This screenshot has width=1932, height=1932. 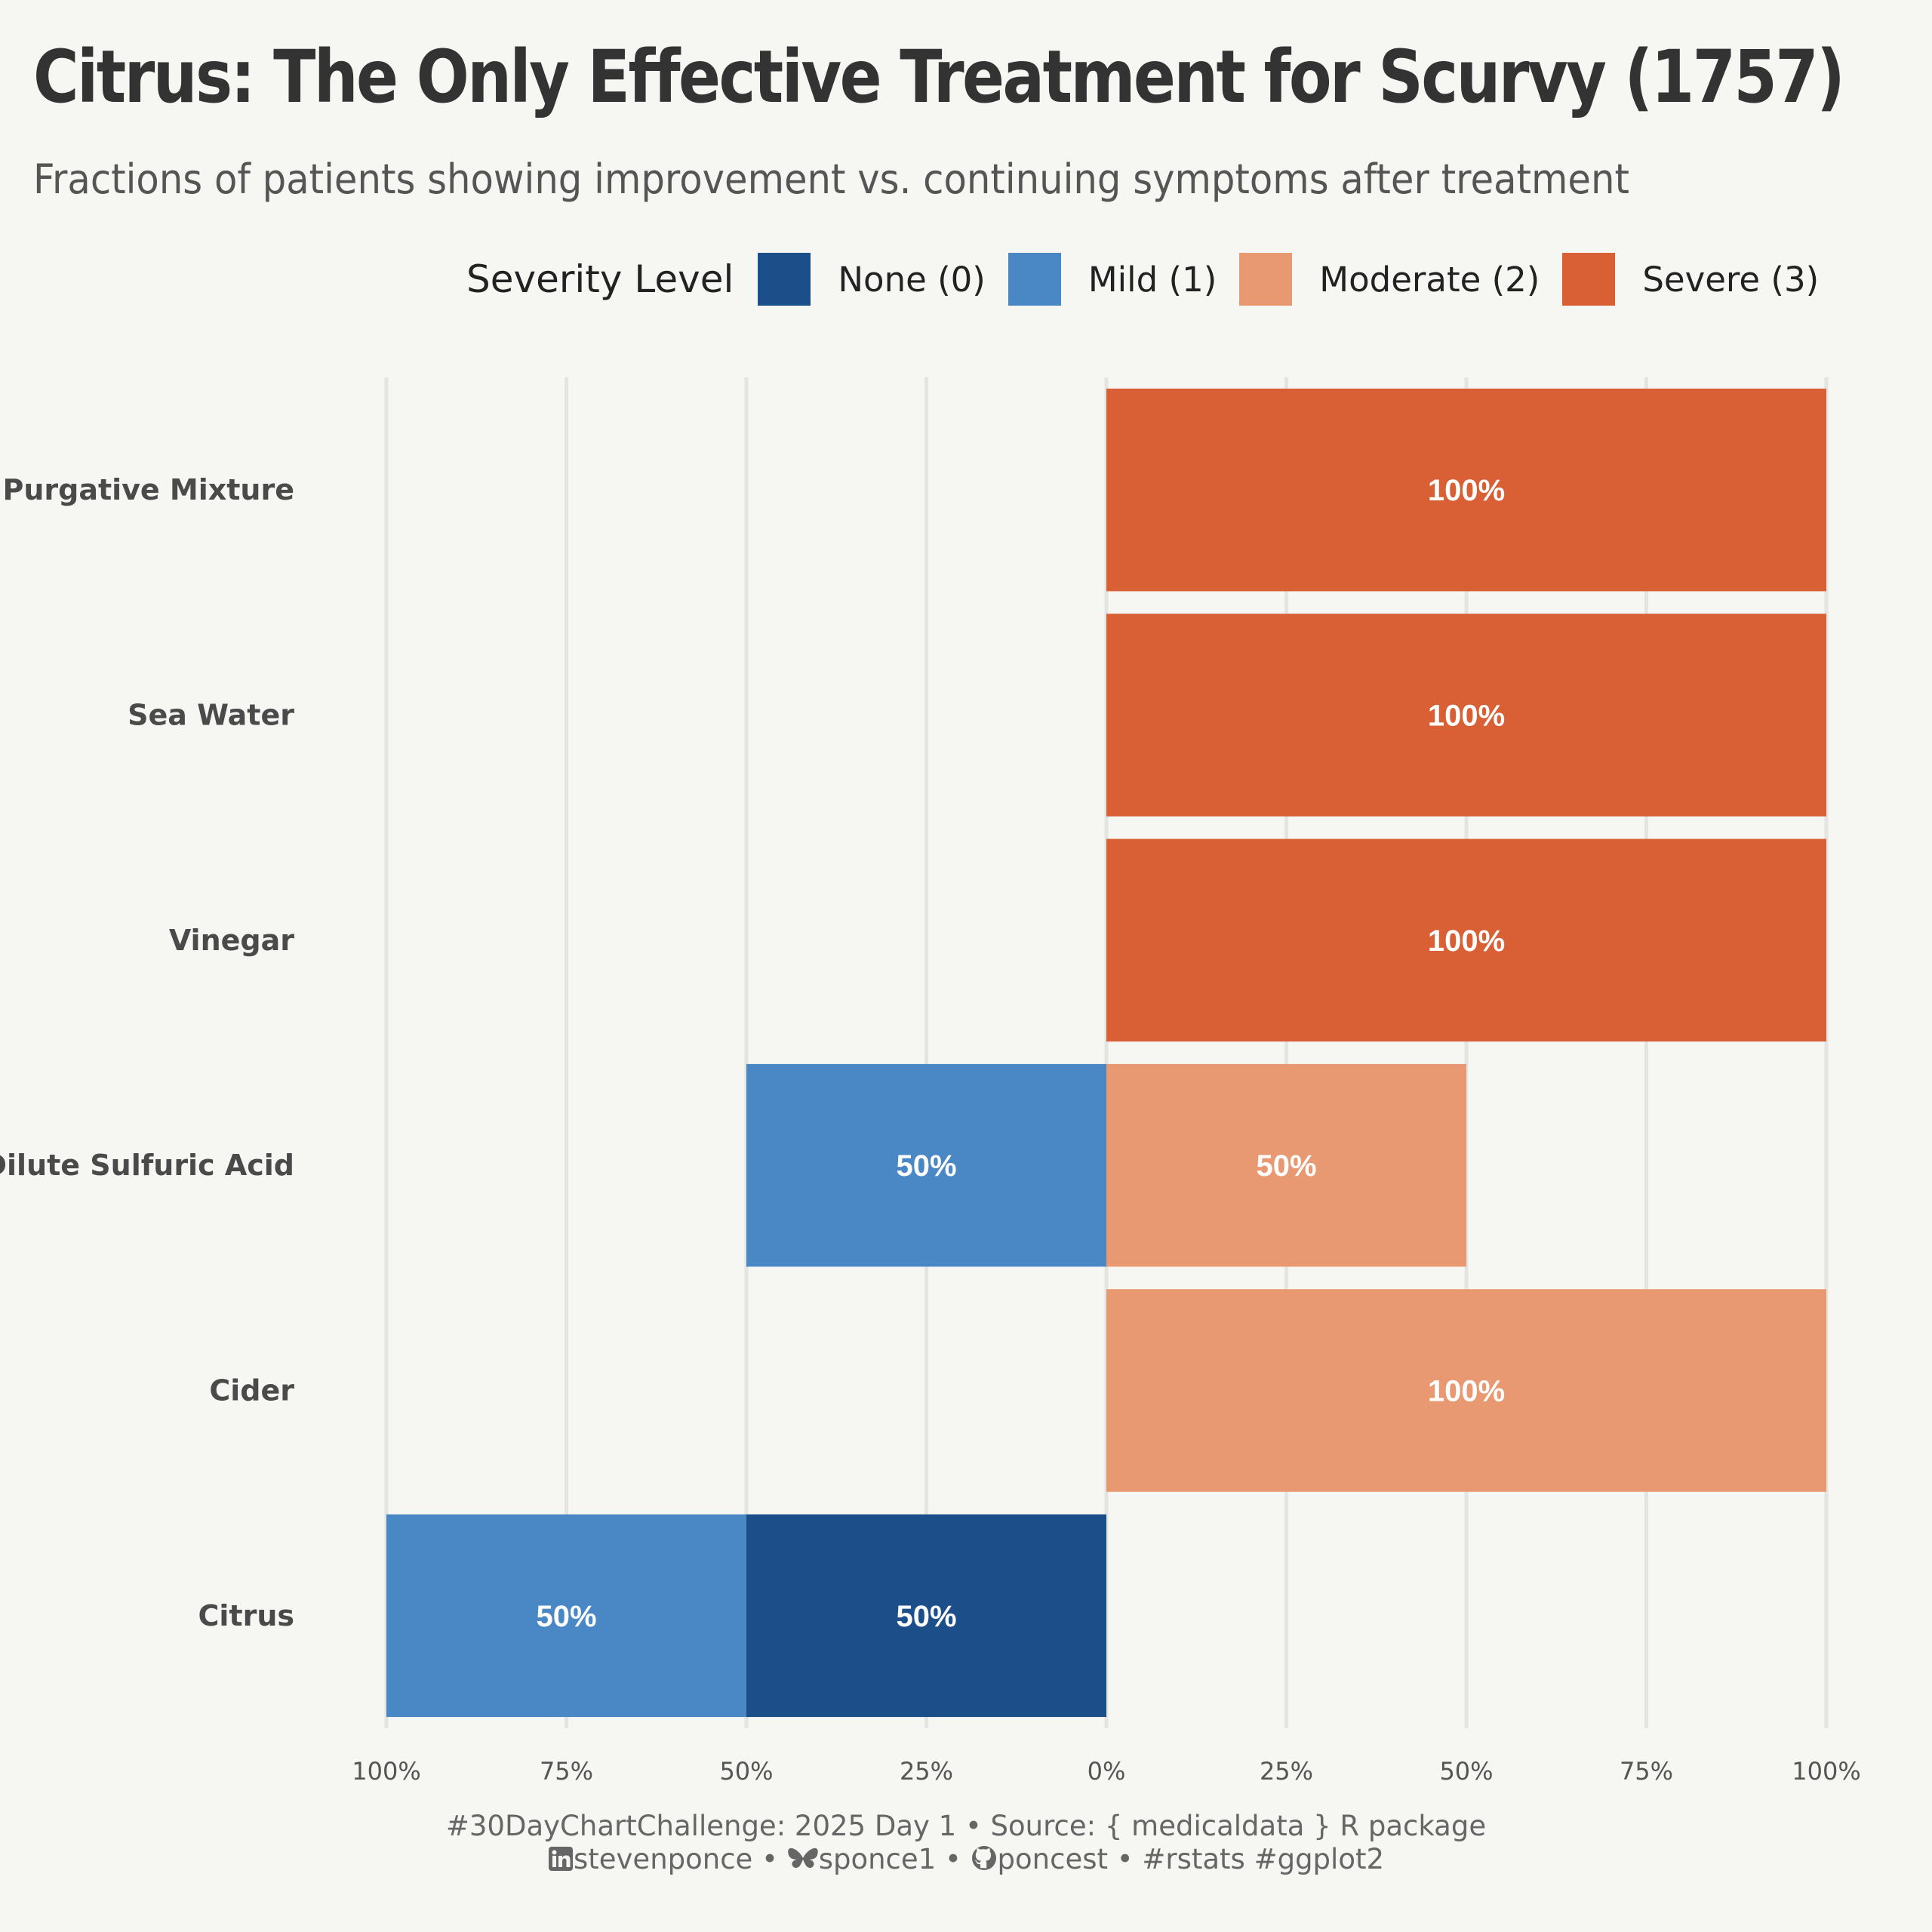 I want to click on legend-item-none: None (0), so click(x=872, y=279).